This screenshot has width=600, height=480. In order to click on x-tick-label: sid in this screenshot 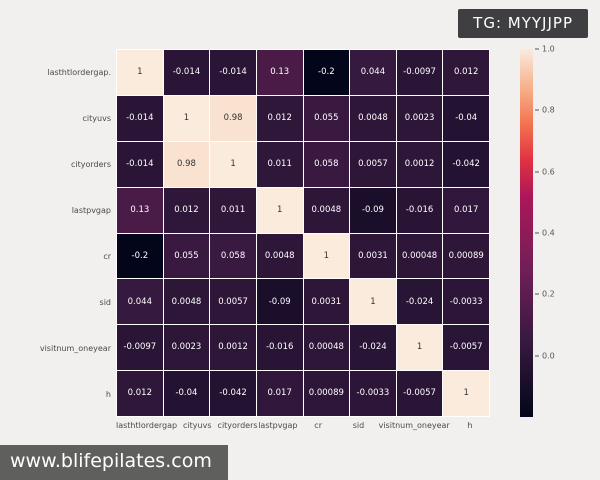, I will do `click(358, 425)`.